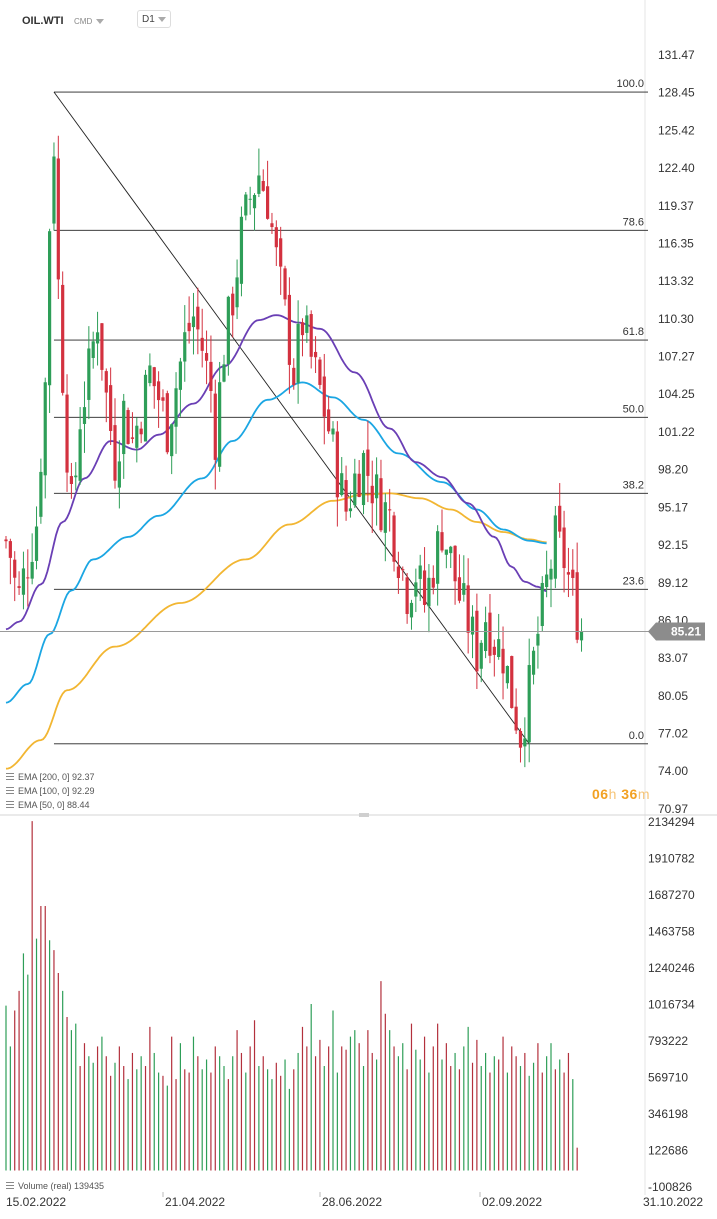 The width and height of the screenshot is (717, 1219). I want to click on indicator-ema200: EMA [200, 0] 92.37, so click(50, 777).